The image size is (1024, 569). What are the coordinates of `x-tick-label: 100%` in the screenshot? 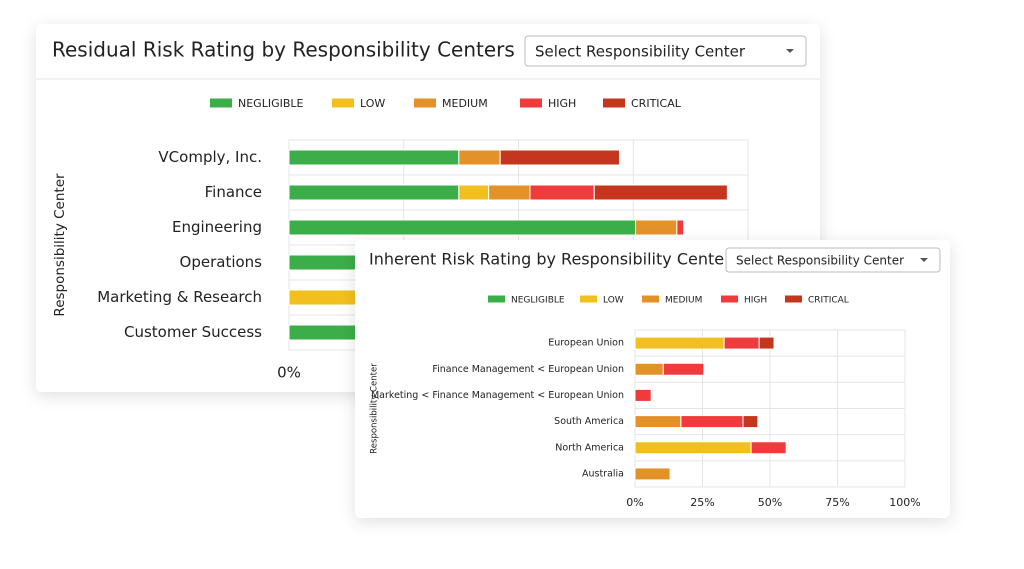 It's located at (904, 502).